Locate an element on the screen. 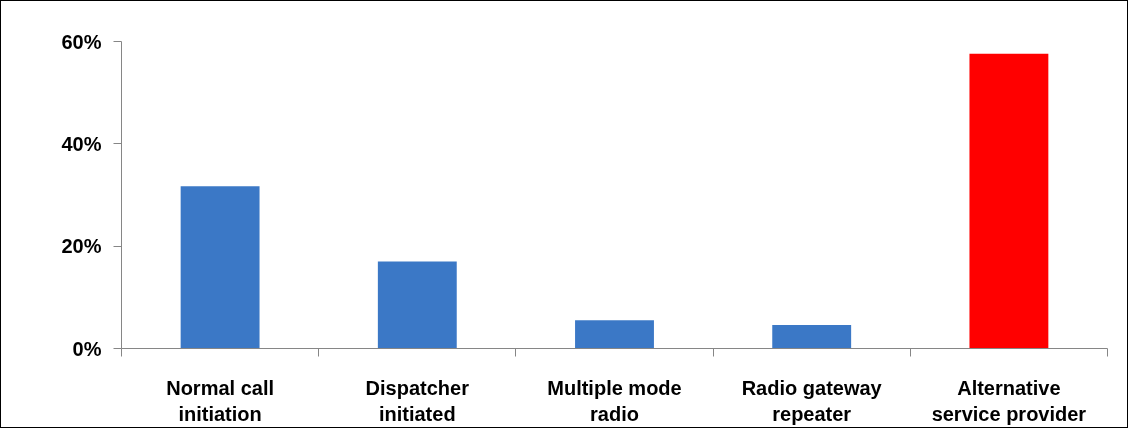  y-tick-label: 0% is located at coordinates (87, 348).